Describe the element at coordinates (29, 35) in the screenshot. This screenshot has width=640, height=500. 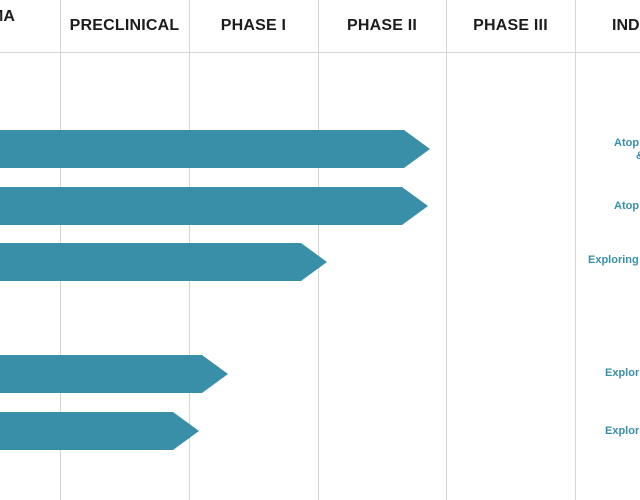
I see `header-program-line2: S` at that location.